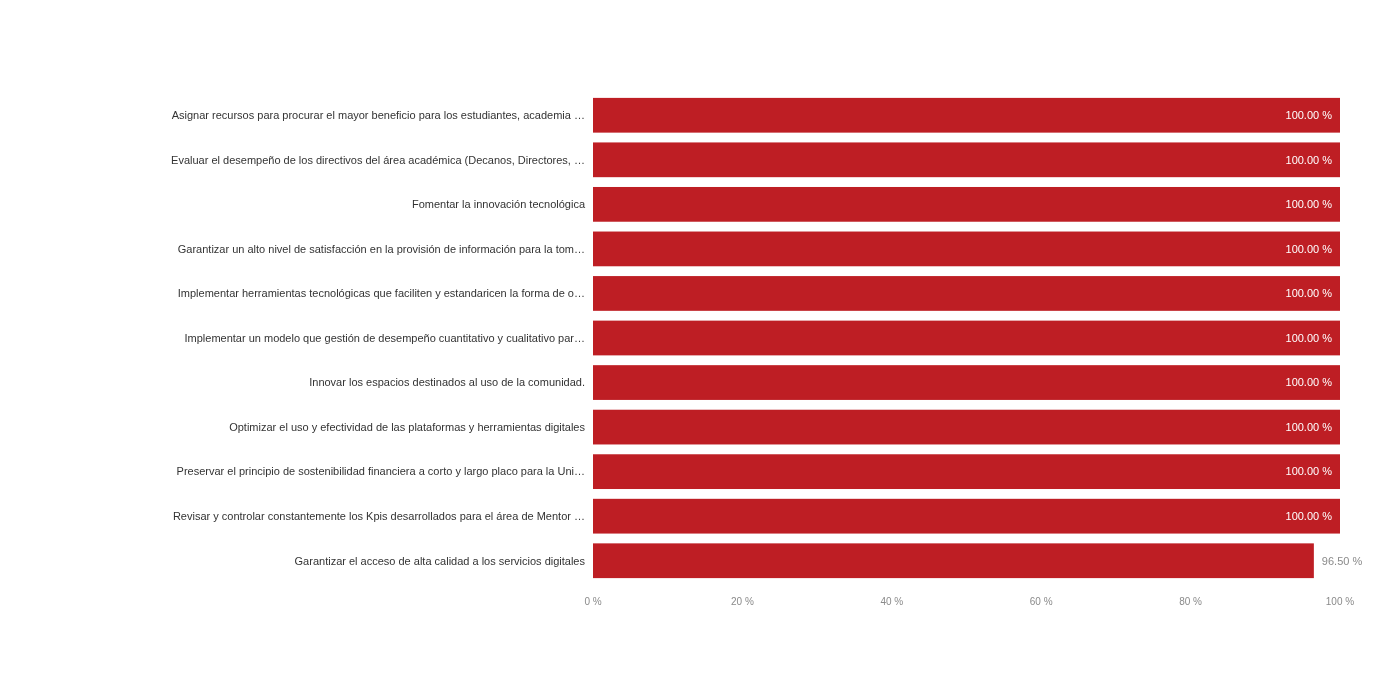  I want to click on y-tick-label: Innovar los espacios destinados al uso de la comunidad., so click(447, 382).